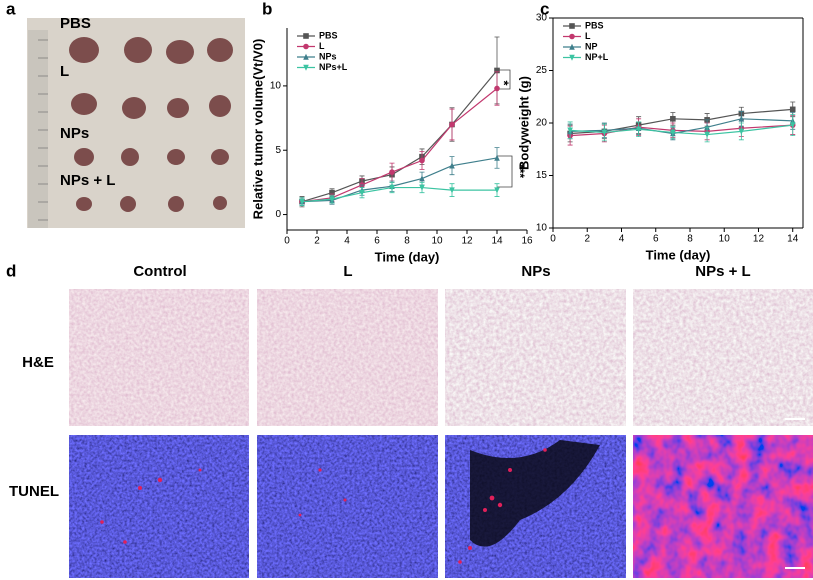  I want to click on legend-label: NP+L, so click(597, 57).